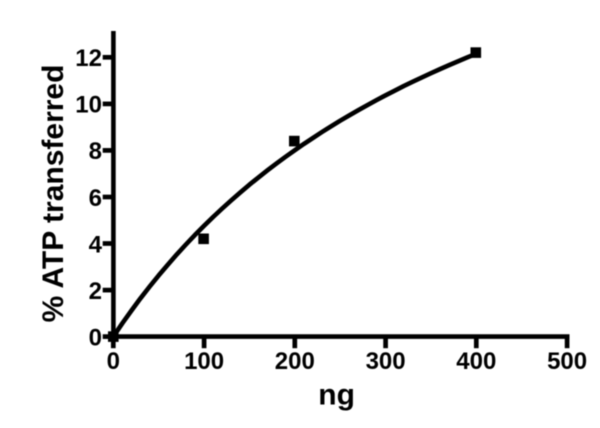 Image resolution: width=600 pixels, height=428 pixels. What do you see at coordinates (336, 395) in the screenshot?
I see `svg-text: ng` at bounding box center [336, 395].